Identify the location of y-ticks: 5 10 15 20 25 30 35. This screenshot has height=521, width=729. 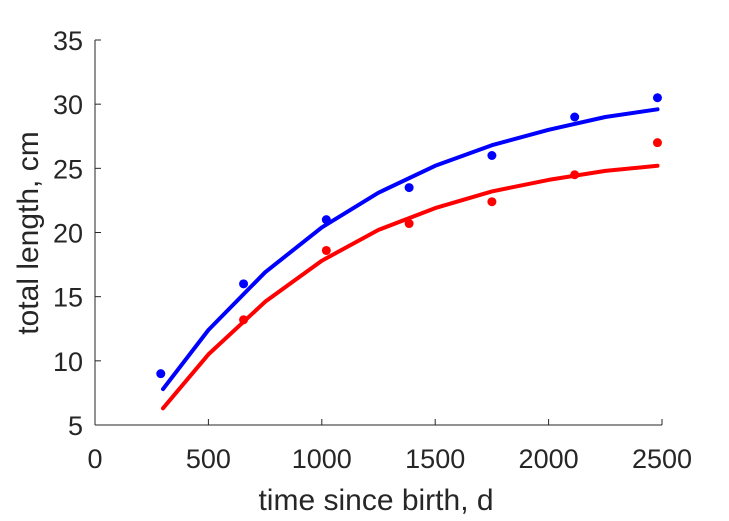
(77, 233).